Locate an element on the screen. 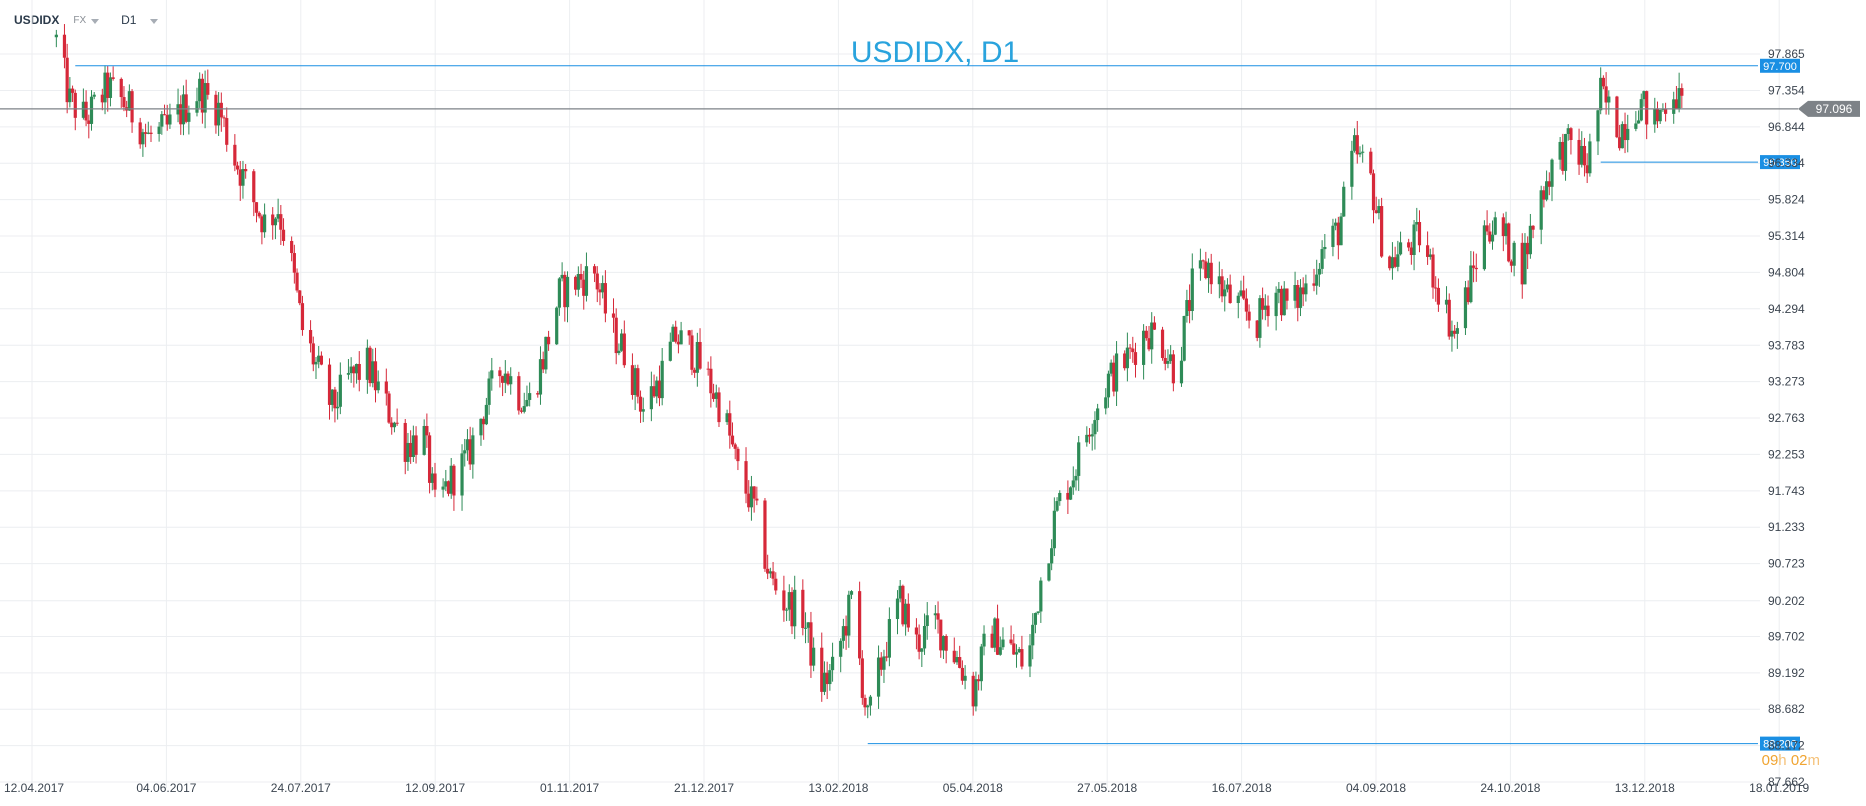 This screenshot has width=1866, height=806. level-badge is located at coordinates (1780, 162).